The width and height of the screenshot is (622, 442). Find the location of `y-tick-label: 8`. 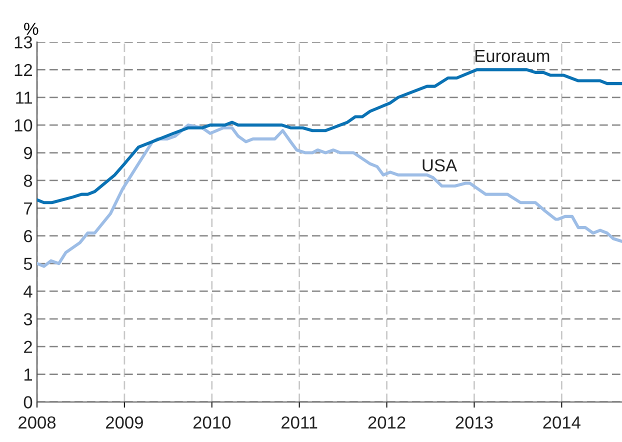

y-tick-label: 8 is located at coordinates (28, 180).